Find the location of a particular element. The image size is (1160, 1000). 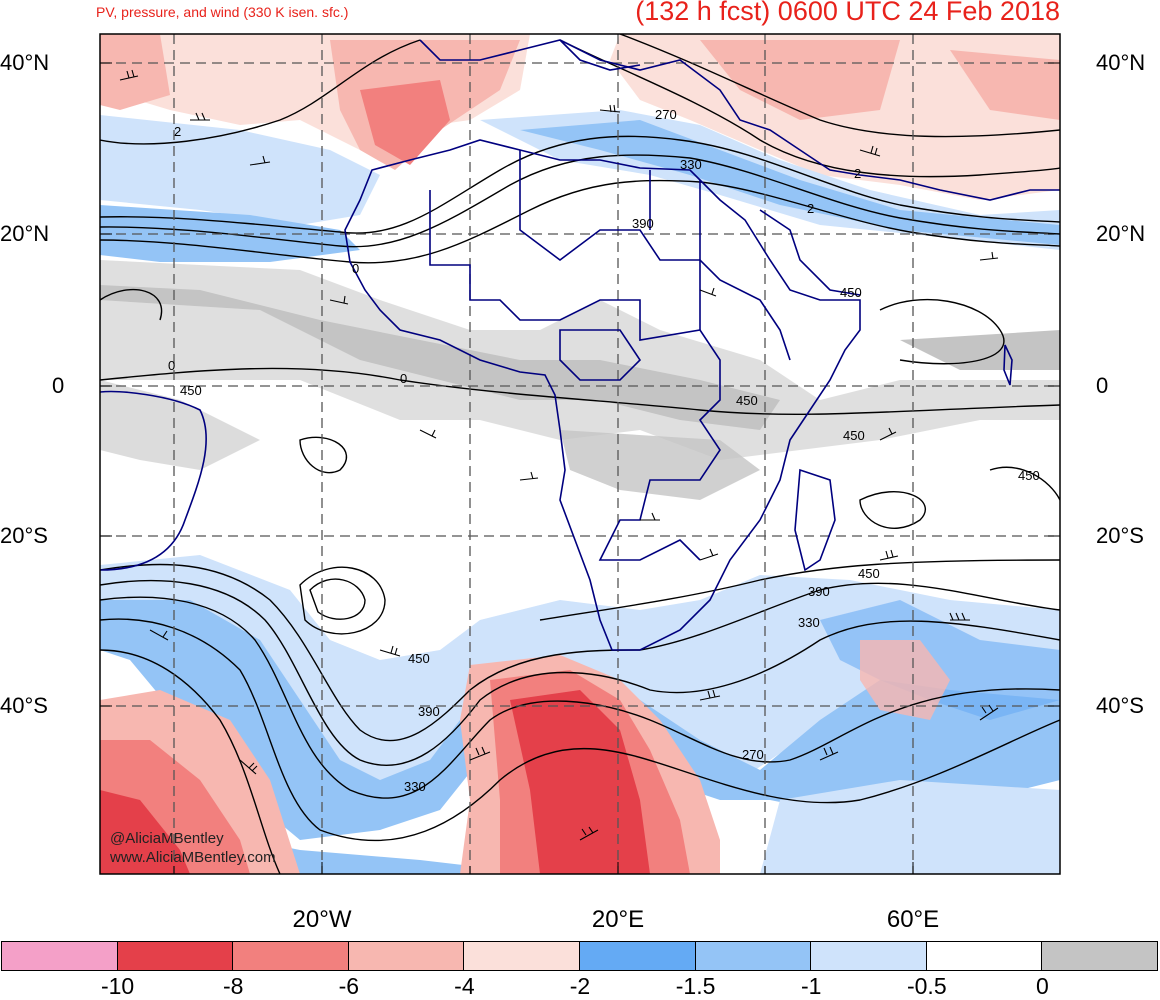

lon-label: 60°E is located at coordinates (913, 919).